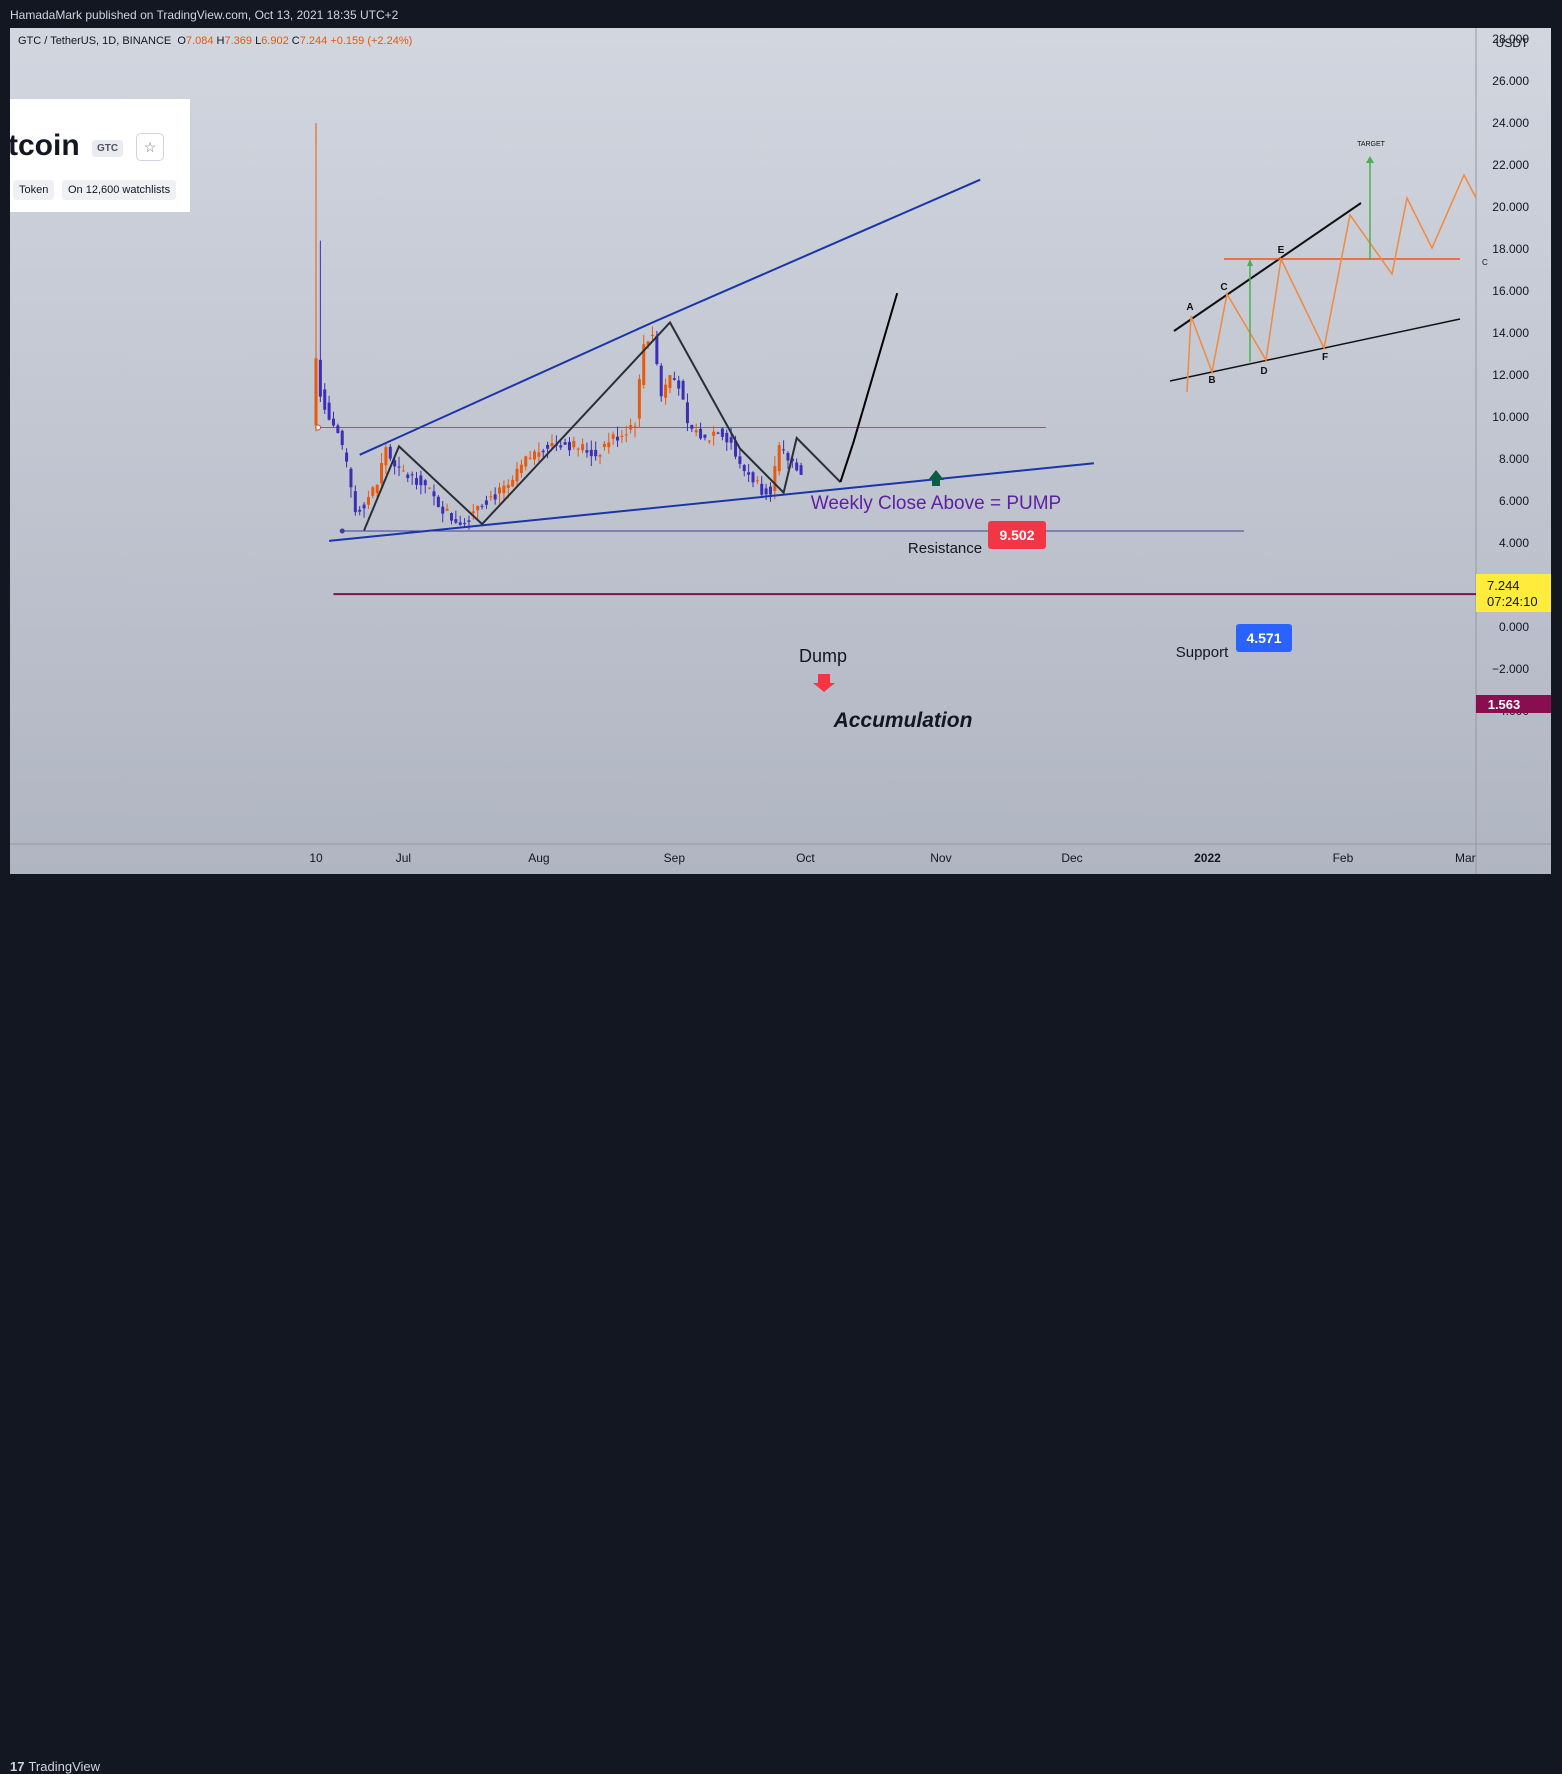  What do you see at coordinates (940, 858) in the screenshot?
I see `x-tick-label: Nov` at bounding box center [940, 858].